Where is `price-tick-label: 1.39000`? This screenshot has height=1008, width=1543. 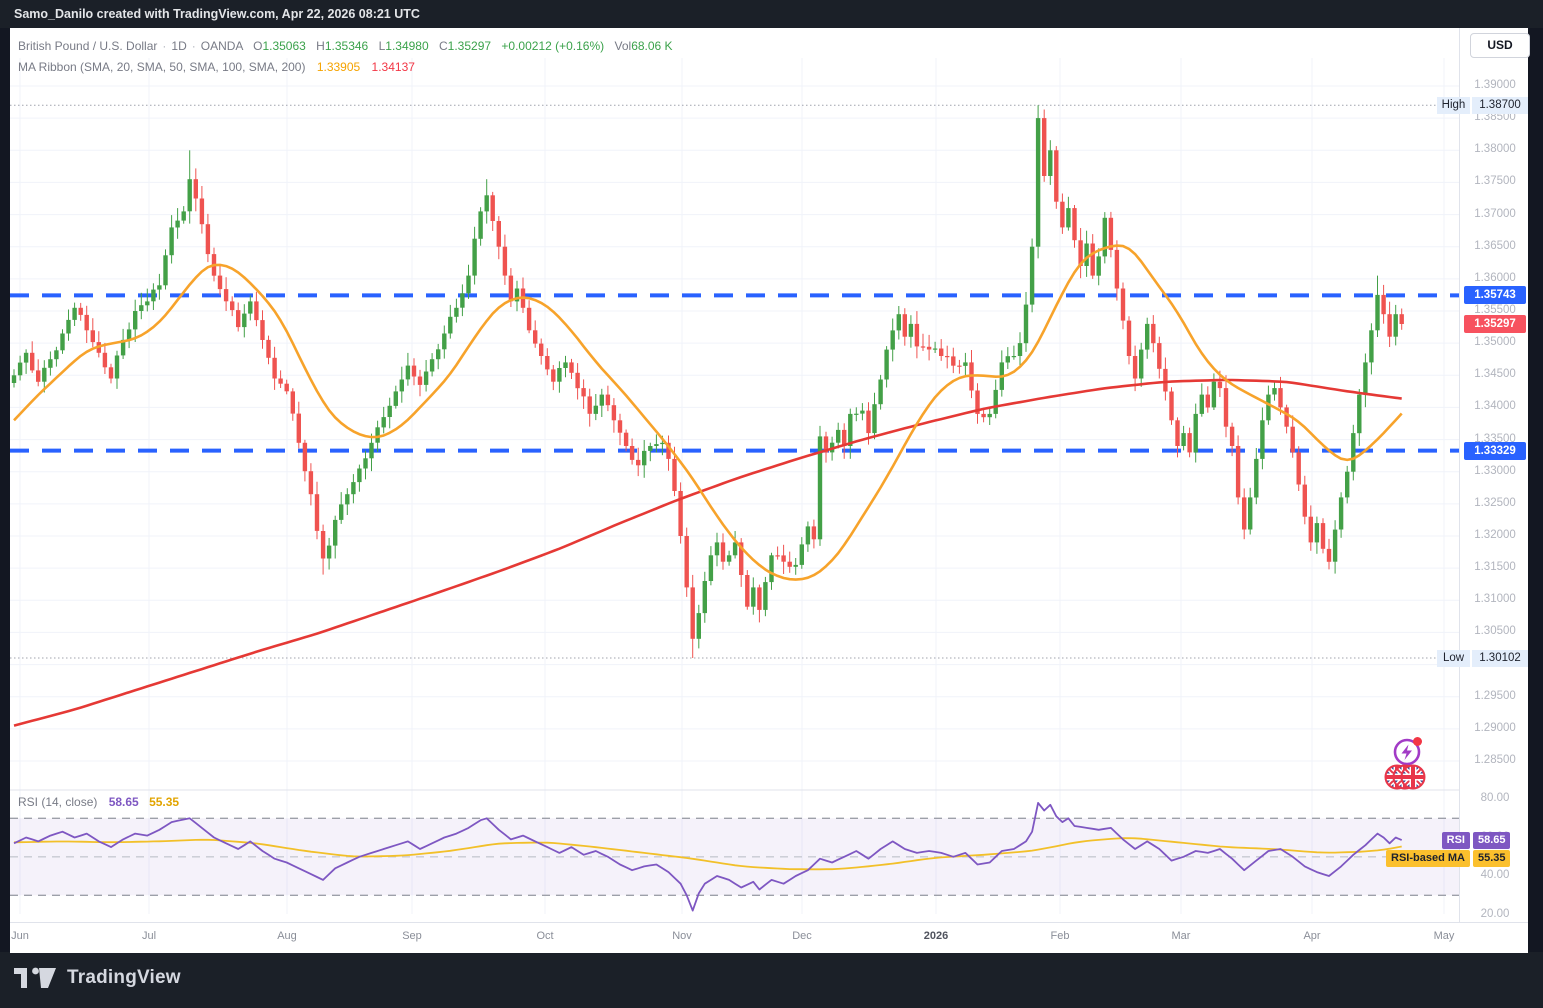 price-tick-label: 1.39000 is located at coordinates (1495, 85).